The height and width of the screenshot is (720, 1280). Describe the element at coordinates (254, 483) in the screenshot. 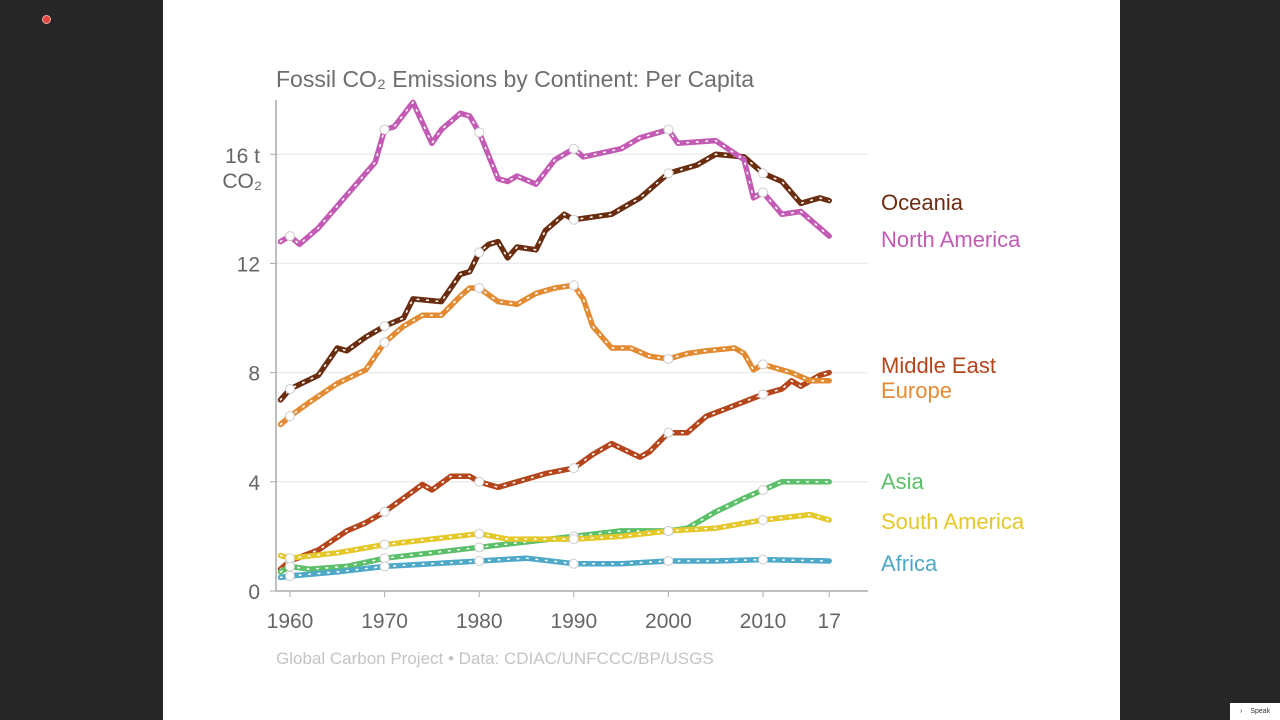

I see `y-tick-label: 4` at that location.